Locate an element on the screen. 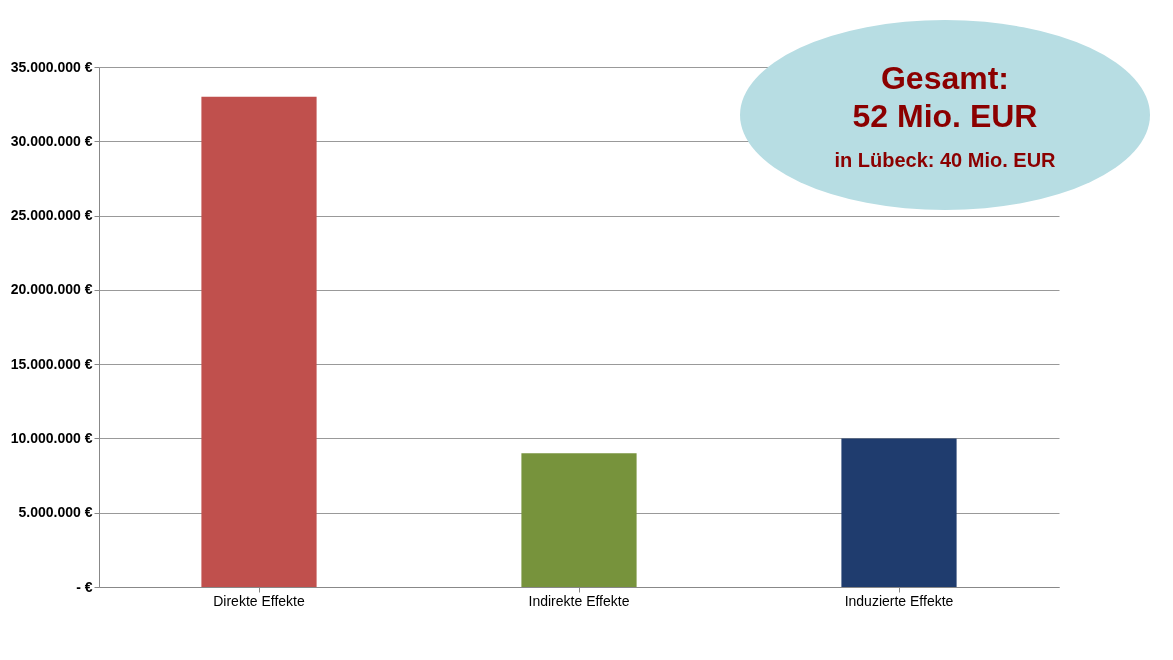 Image resolution: width=1173 pixels, height=660 pixels. y-tick-label: 25.000.000 € is located at coordinates (51, 215).